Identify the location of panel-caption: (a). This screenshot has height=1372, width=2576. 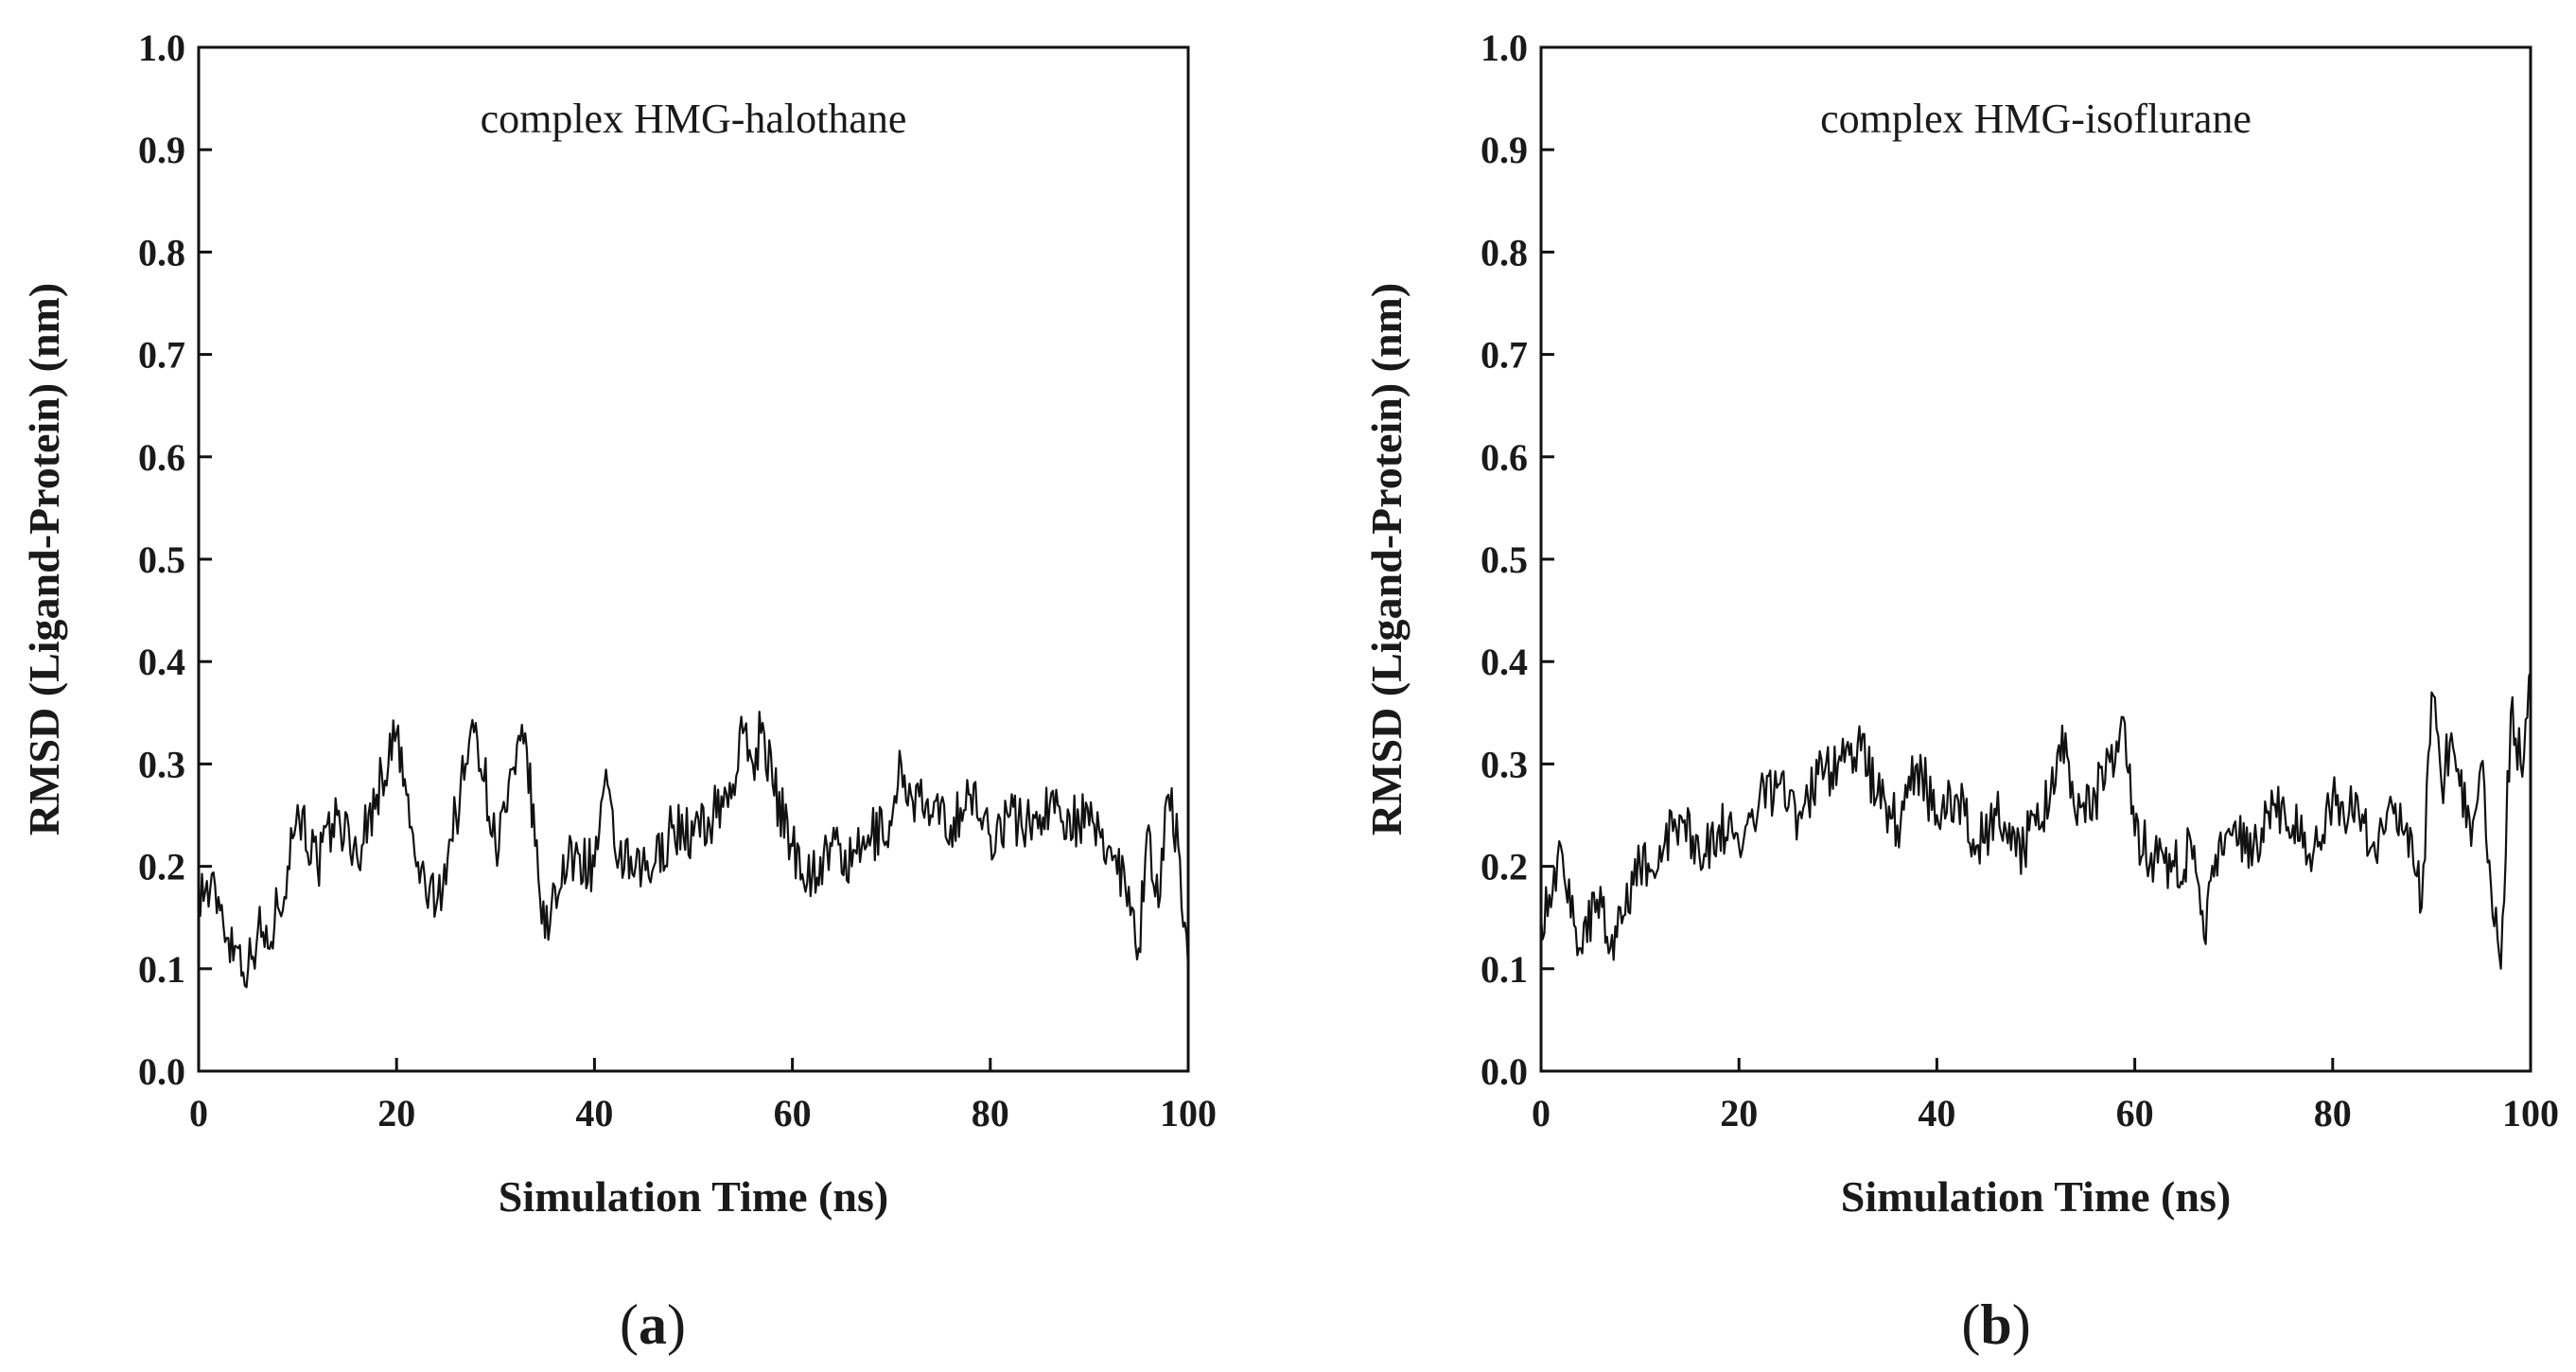
(653, 1324).